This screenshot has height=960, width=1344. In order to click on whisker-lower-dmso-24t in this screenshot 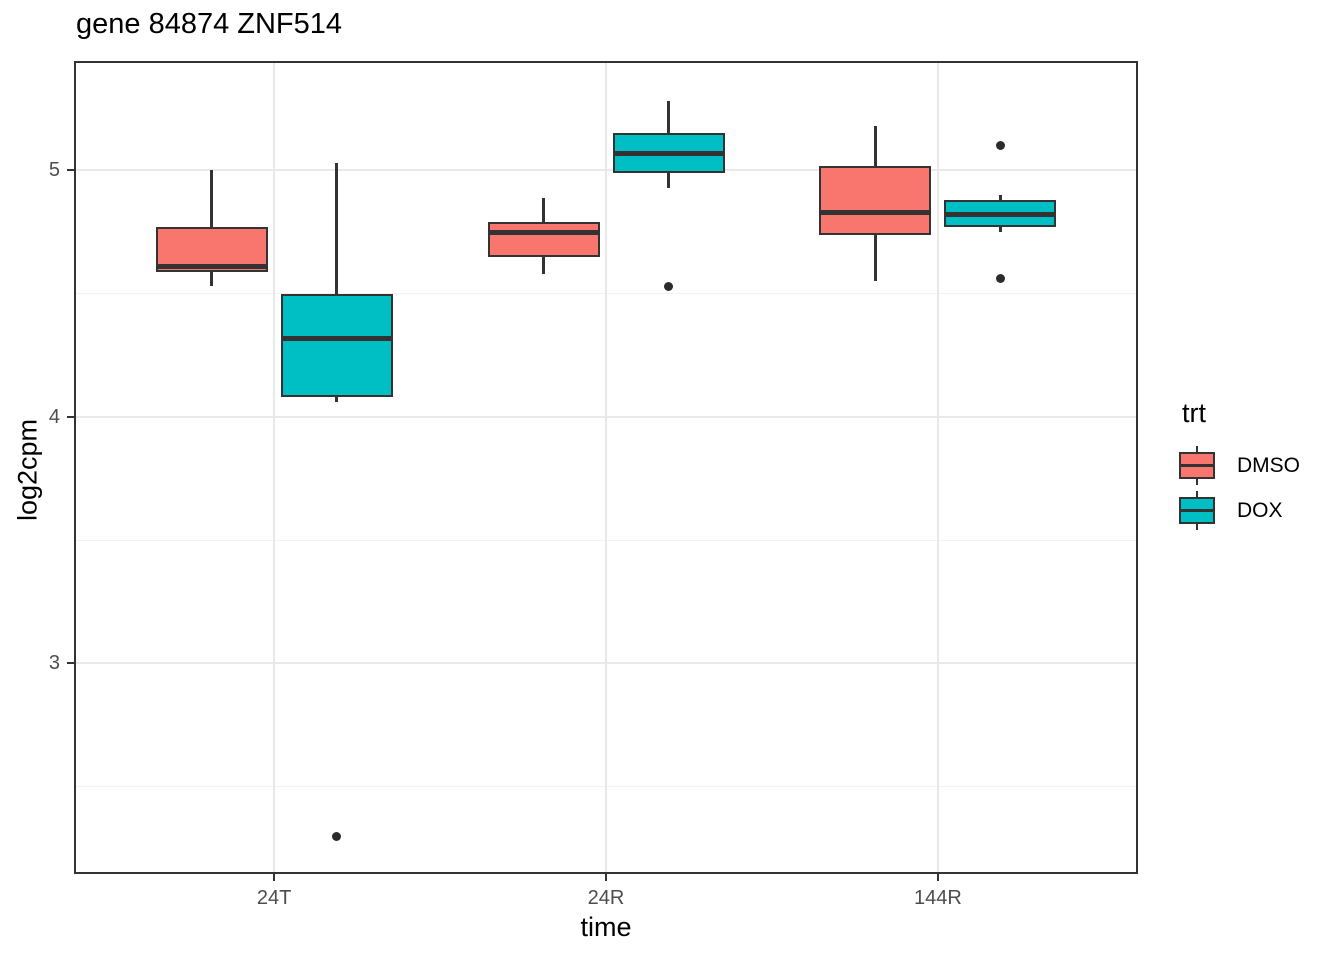, I will do `click(211, 279)`.